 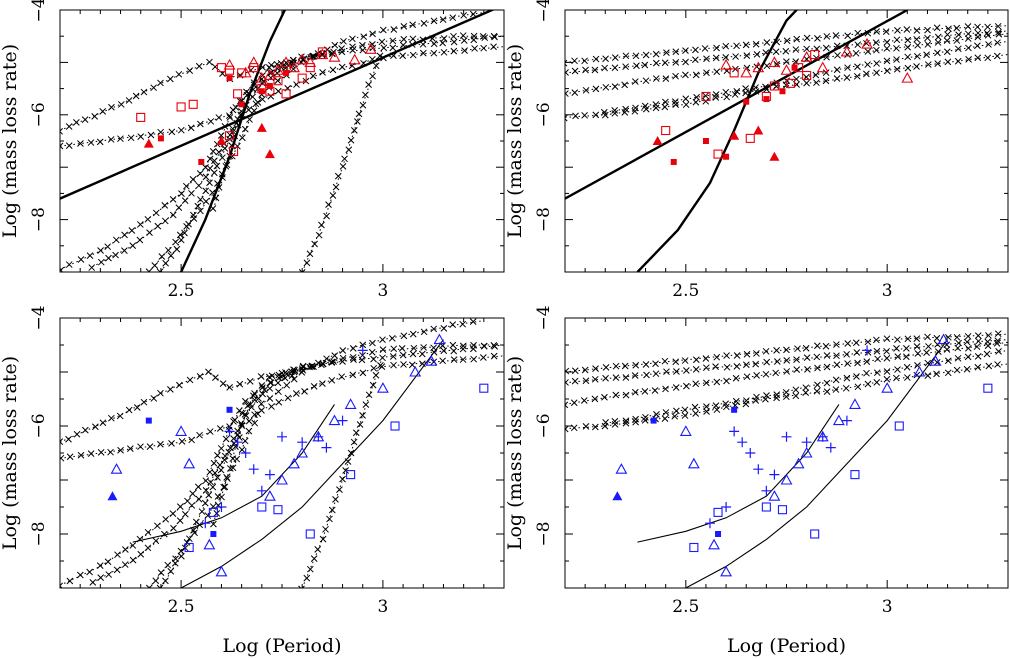 What do you see at coordinates (887, 607) in the screenshot?
I see `x-tick-label: 3` at bounding box center [887, 607].